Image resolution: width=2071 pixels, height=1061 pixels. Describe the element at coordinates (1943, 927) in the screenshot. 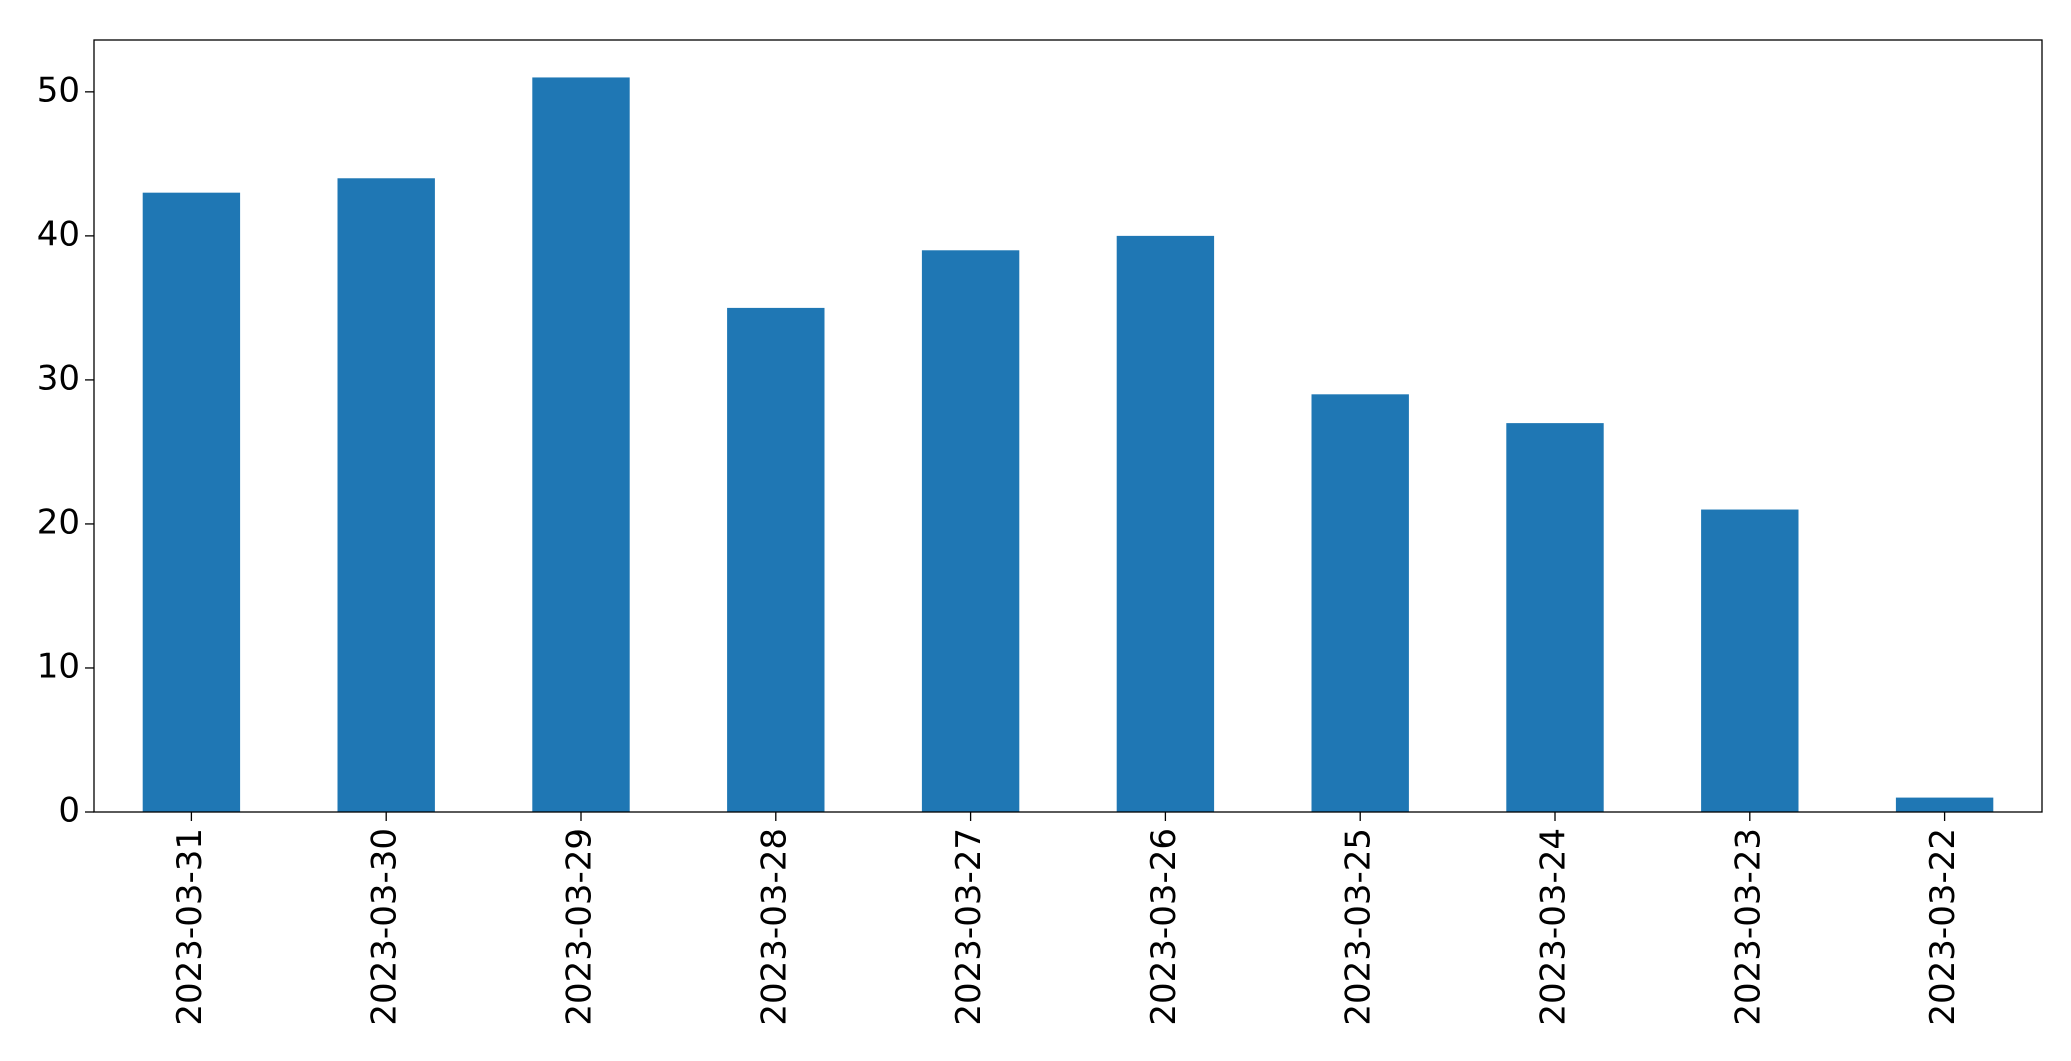

I see `x-tick-label: 2023-03-22` at that location.